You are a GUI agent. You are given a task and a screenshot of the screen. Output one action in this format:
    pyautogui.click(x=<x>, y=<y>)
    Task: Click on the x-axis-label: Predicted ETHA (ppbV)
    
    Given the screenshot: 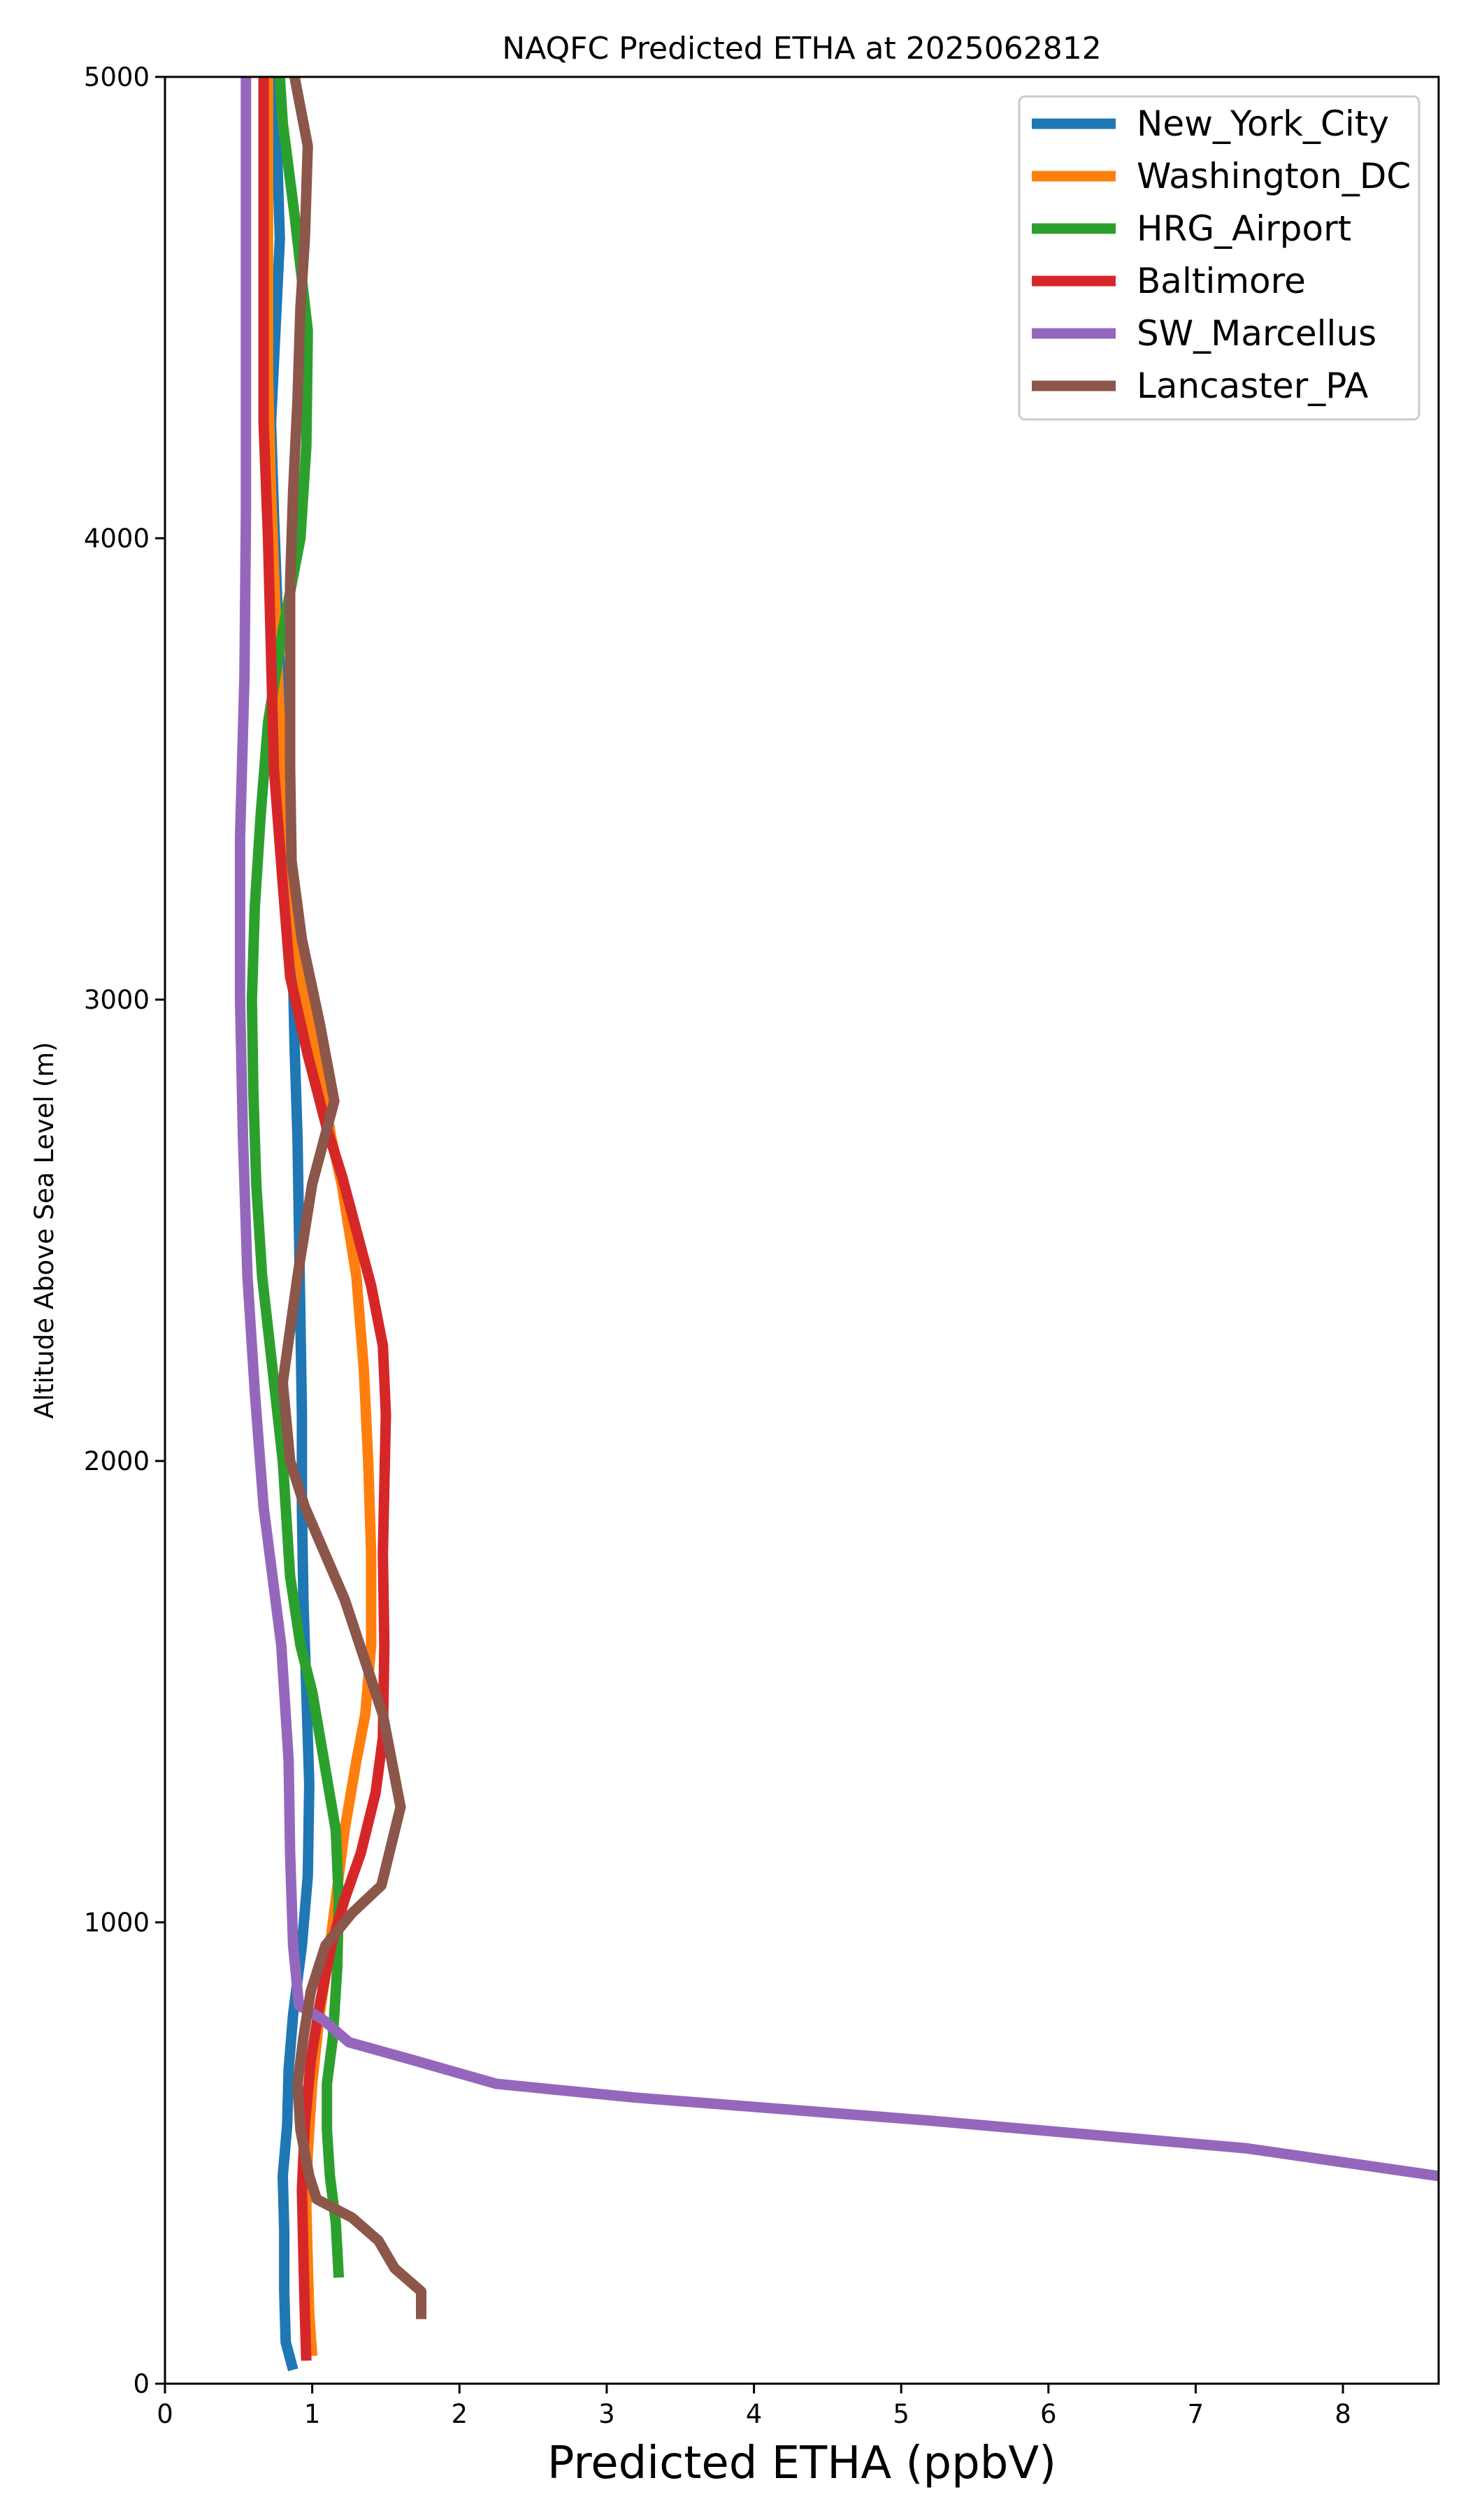 What is the action you would take?
    pyautogui.click(x=801, y=2463)
    